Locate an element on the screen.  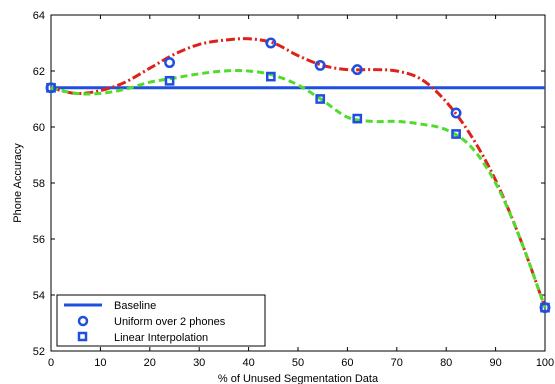
x-tick-label: 30 is located at coordinates (199, 363).